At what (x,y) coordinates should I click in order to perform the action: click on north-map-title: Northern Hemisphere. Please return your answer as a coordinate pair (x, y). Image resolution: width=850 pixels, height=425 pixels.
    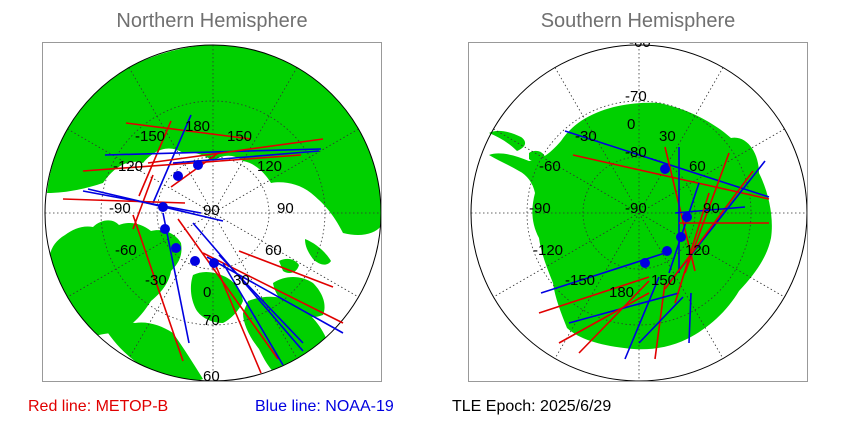
    Looking at the image, I should click on (212, 21).